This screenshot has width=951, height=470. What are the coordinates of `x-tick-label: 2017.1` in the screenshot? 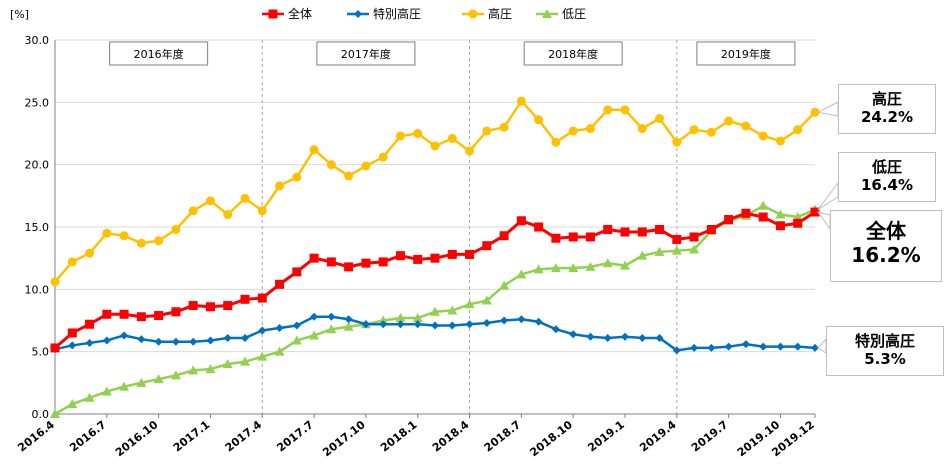 It's located at (191, 436).